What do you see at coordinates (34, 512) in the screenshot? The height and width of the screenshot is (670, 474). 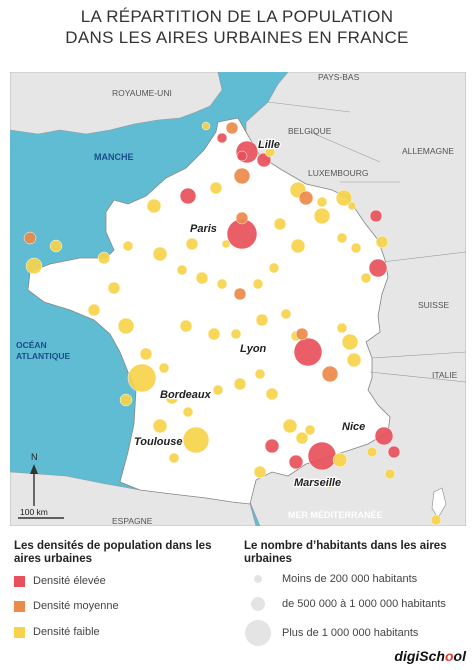 I see `scale-label: 100 km` at bounding box center [34, 512].